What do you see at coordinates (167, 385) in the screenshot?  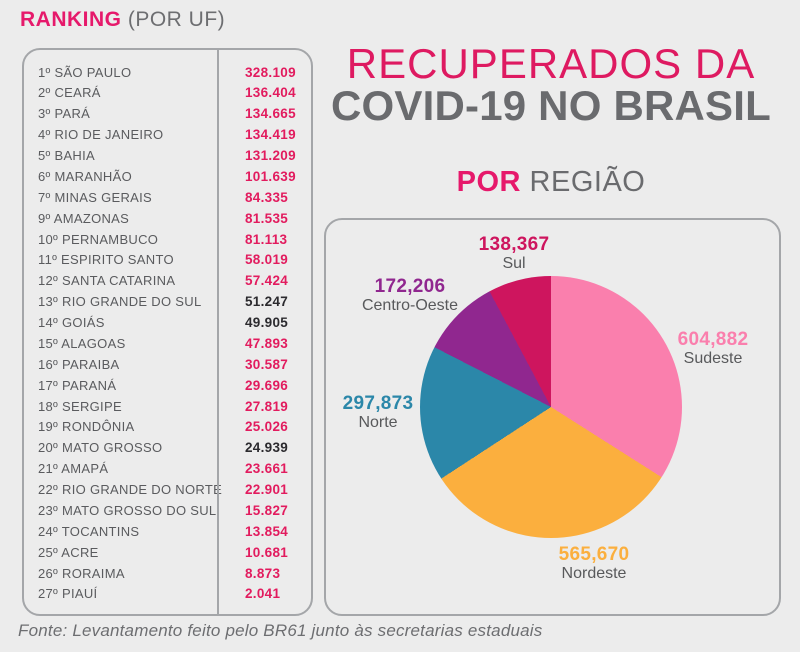 I see `table-row: 17º PARANÁ 29.696` at bounding box center [167, 385].